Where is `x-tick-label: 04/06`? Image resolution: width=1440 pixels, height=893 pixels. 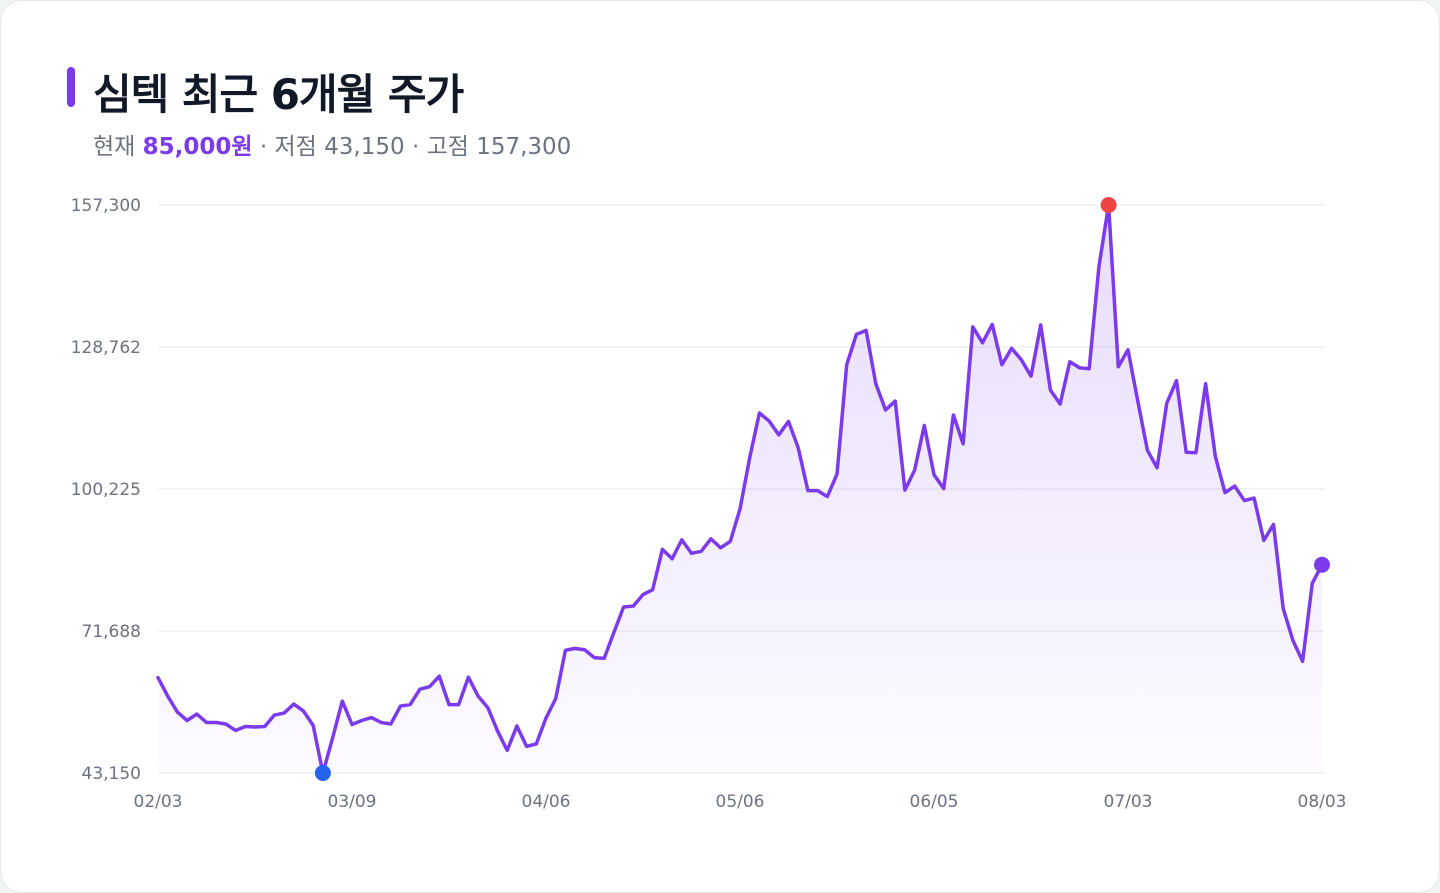 x-tick-label: 04/06 is located at coordinates (546, 802).